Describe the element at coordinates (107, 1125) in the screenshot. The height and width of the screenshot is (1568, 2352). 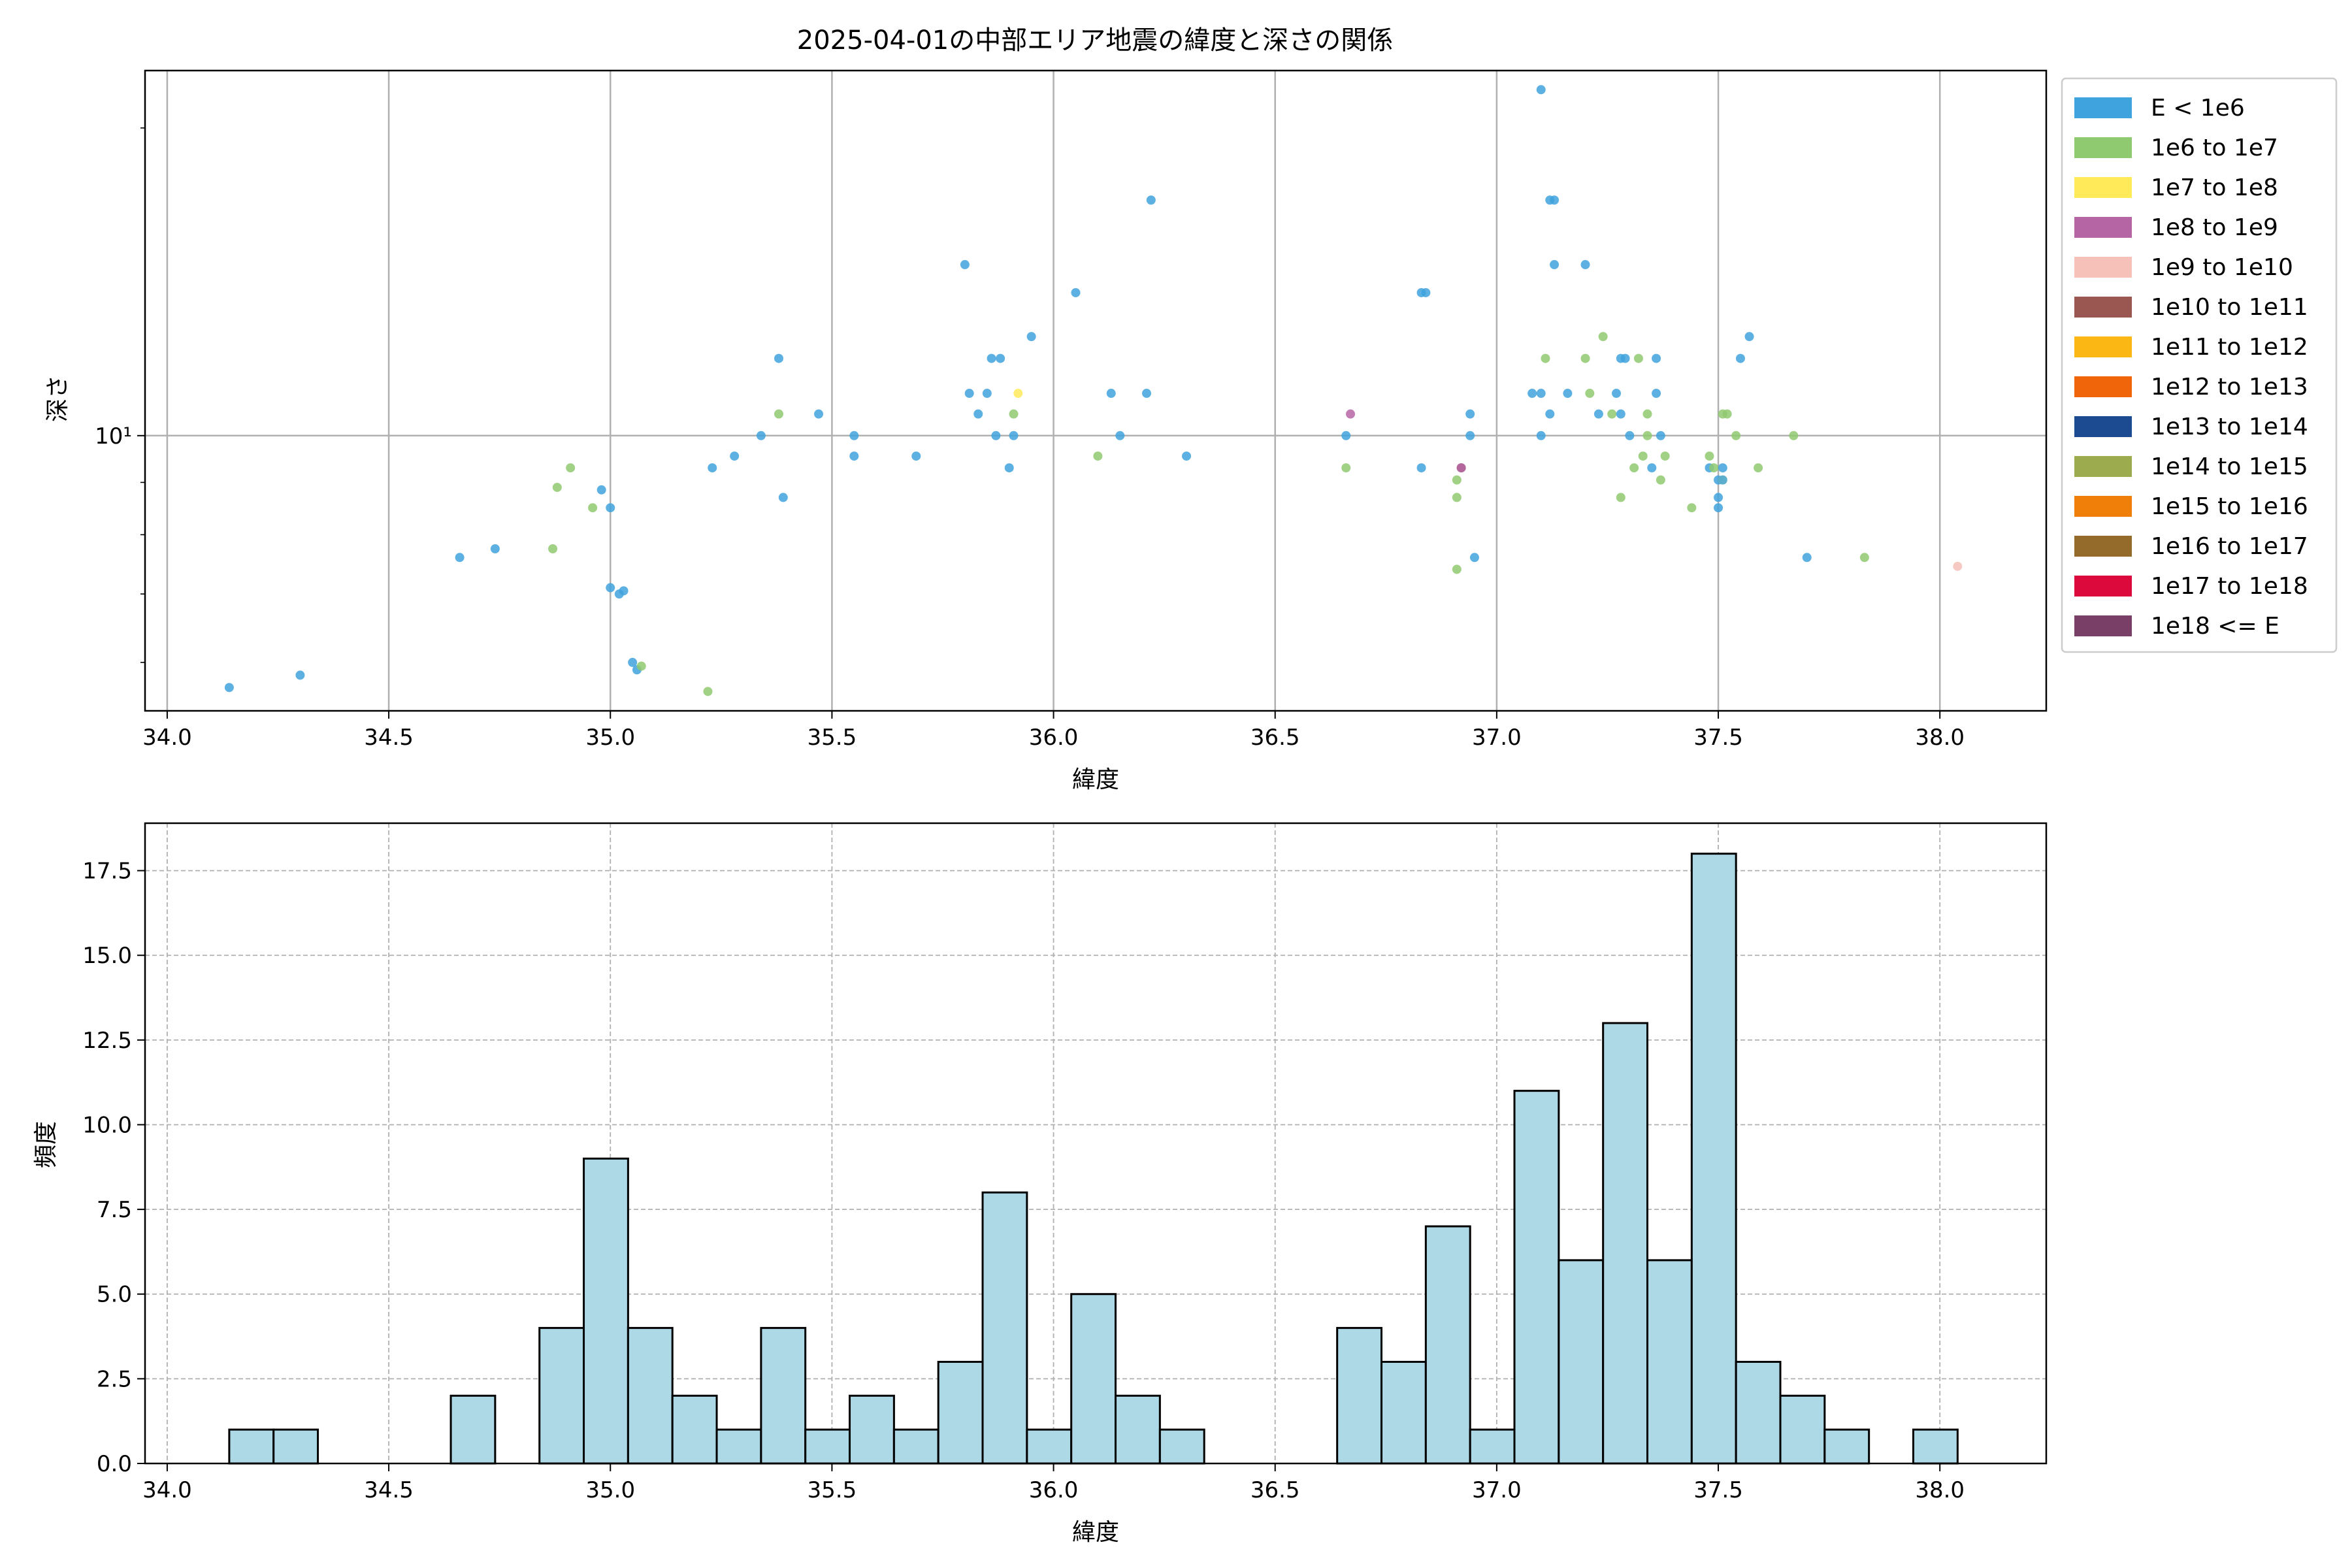
I see `histogram-y-tick-label: 10.0` at that location.